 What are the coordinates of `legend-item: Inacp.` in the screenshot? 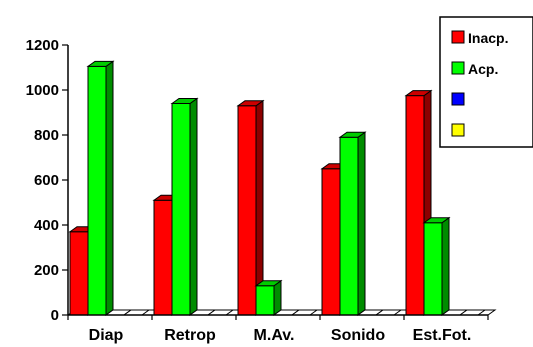 It's located at (479, 38).